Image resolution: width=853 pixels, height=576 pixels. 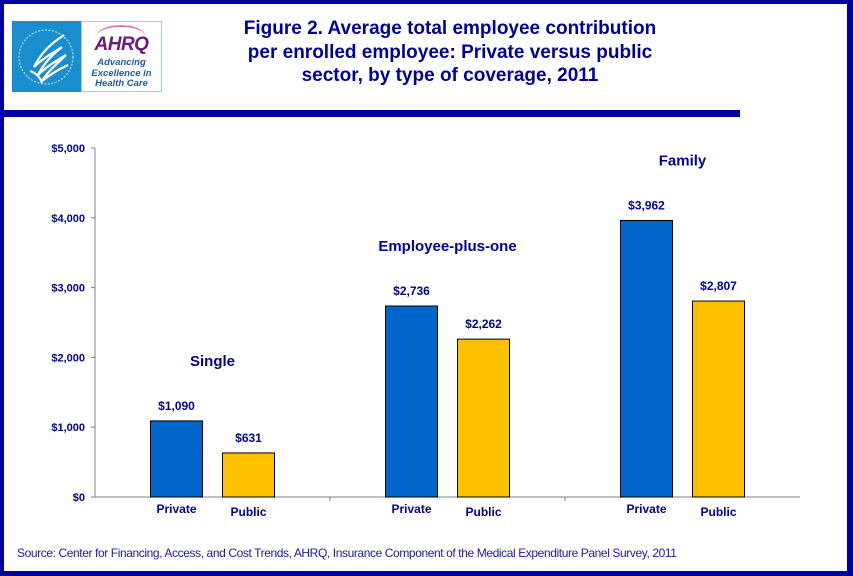 What do you see at coordinates (212, 361) in the screenshot?
I see `category-label: Single` at bounding box center [212, 361].